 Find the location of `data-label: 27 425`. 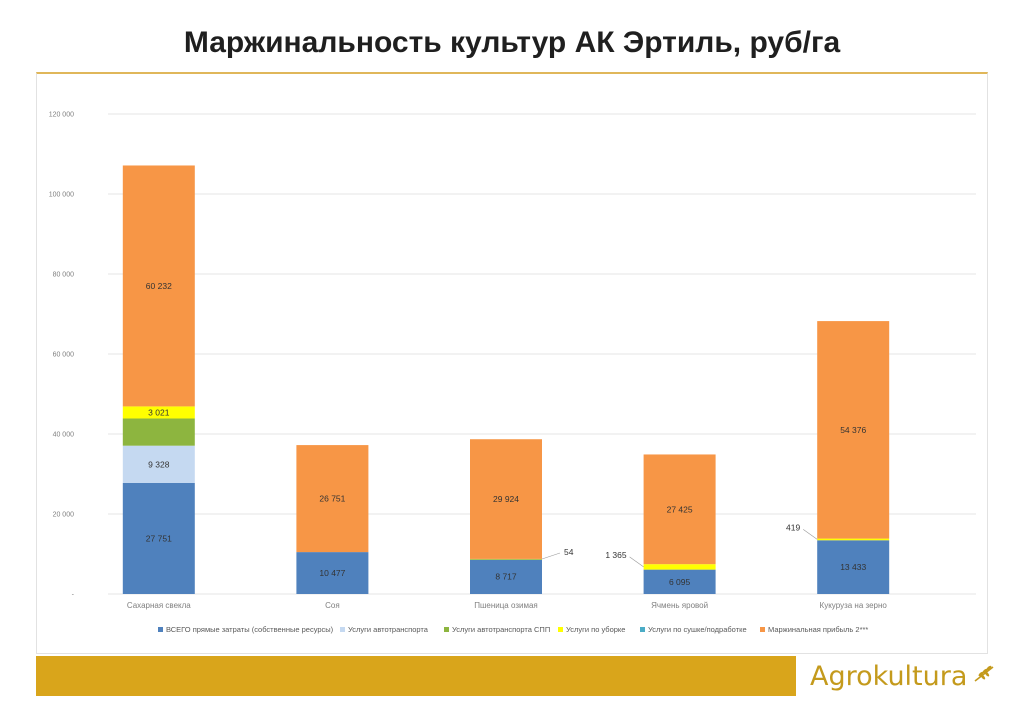

data-label: 27 425 is located at coordinates (680, 509).